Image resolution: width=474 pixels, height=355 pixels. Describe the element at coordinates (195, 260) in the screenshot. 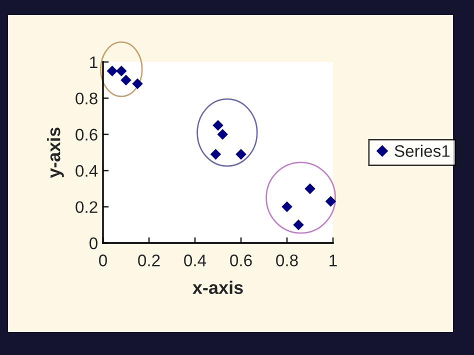

I see `x-tick-label: 0.4` at that location.